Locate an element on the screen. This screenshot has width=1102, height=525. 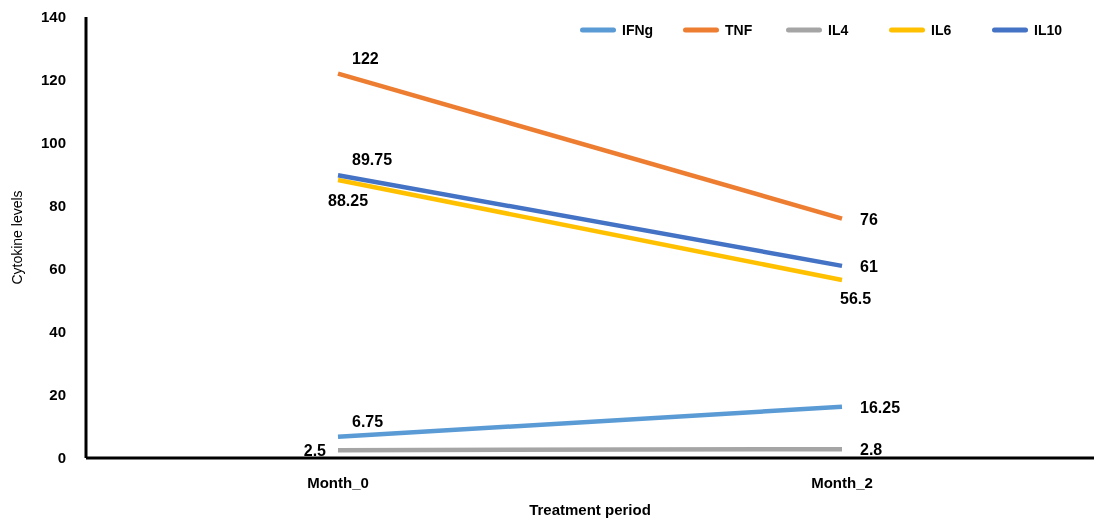
data-label: 6.75 is located at coordinates (368, 421).